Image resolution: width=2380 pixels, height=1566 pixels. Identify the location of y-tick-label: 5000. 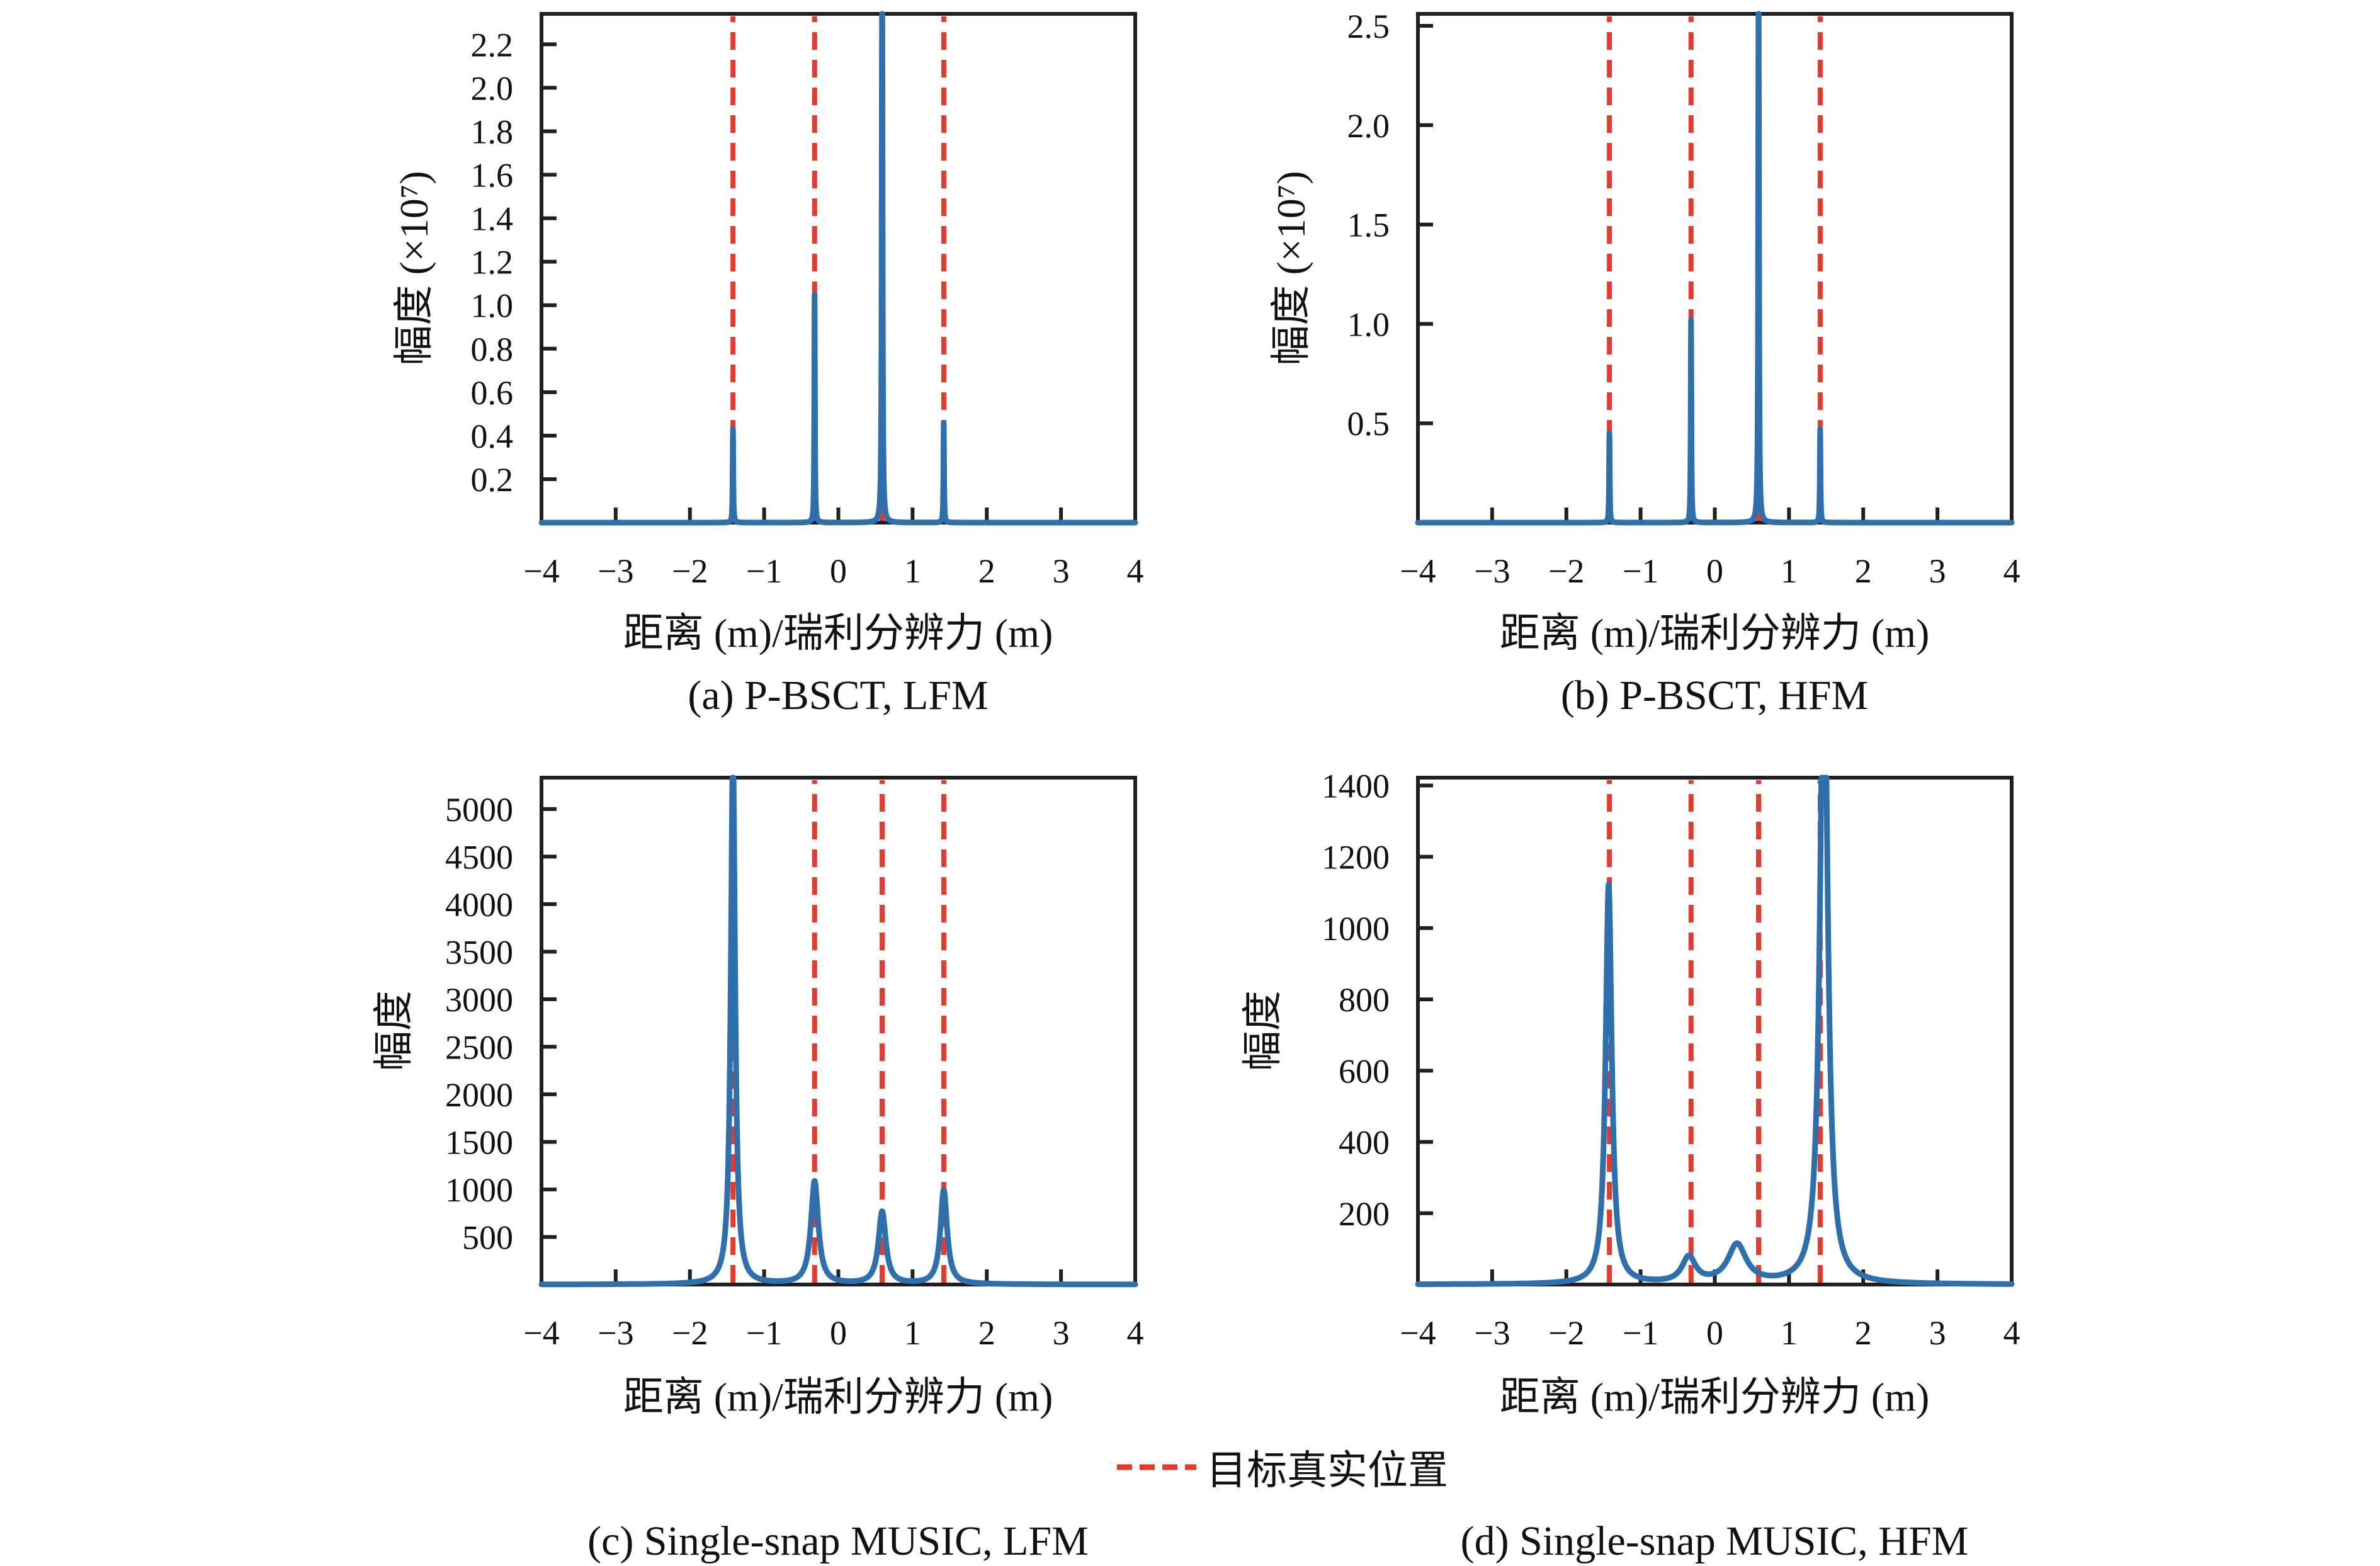
(479, 810).